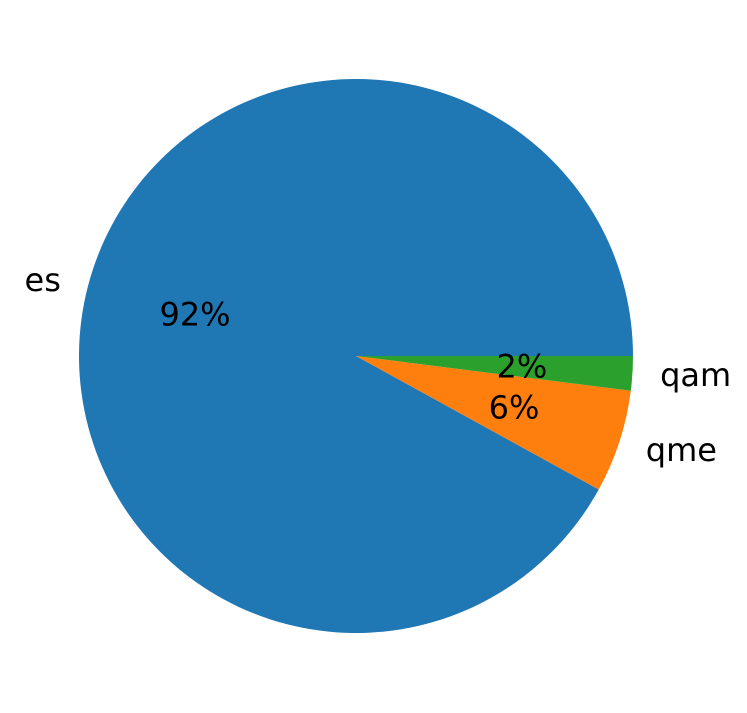 The width and height of the screenshot is (747, 713). I want to click on slice-label-es: es, so click(43, 280).